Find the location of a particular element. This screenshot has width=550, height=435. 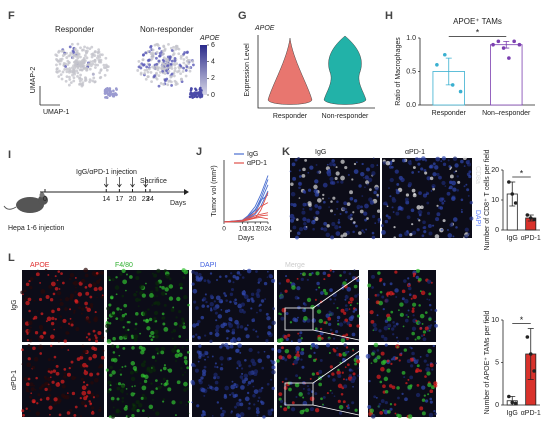

panel-label: H is located at coordinates (389, 16).